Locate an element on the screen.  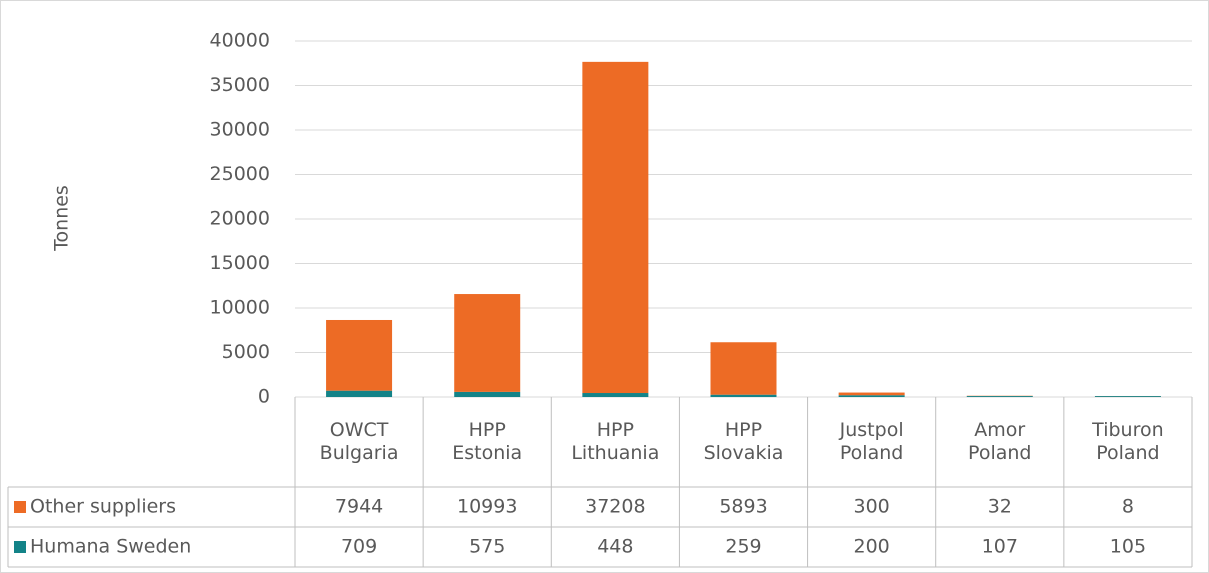
x-tick-cell: Tiburon Poland is located at coordinates (1128, 441).